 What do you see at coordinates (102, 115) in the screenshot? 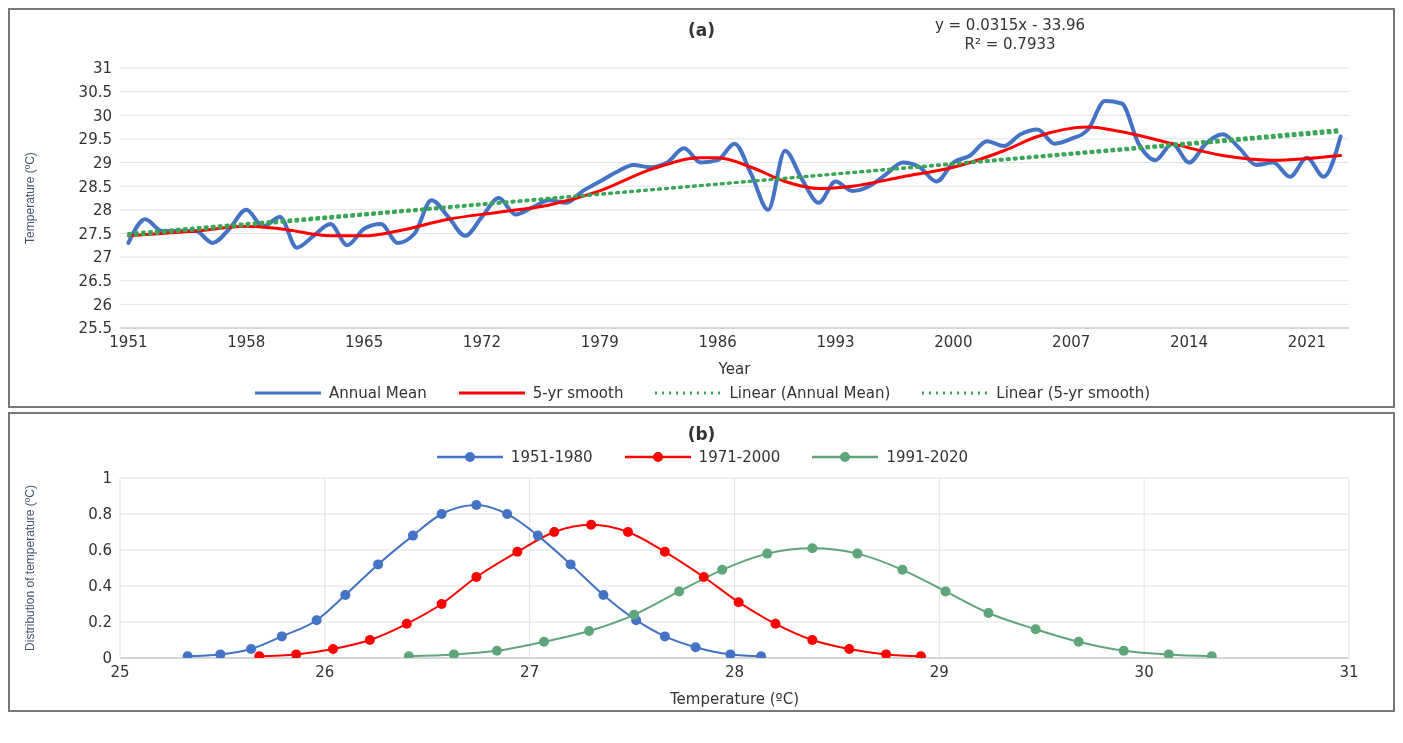
I see `y-tick-label: 30` at bounding box center [102, 115].